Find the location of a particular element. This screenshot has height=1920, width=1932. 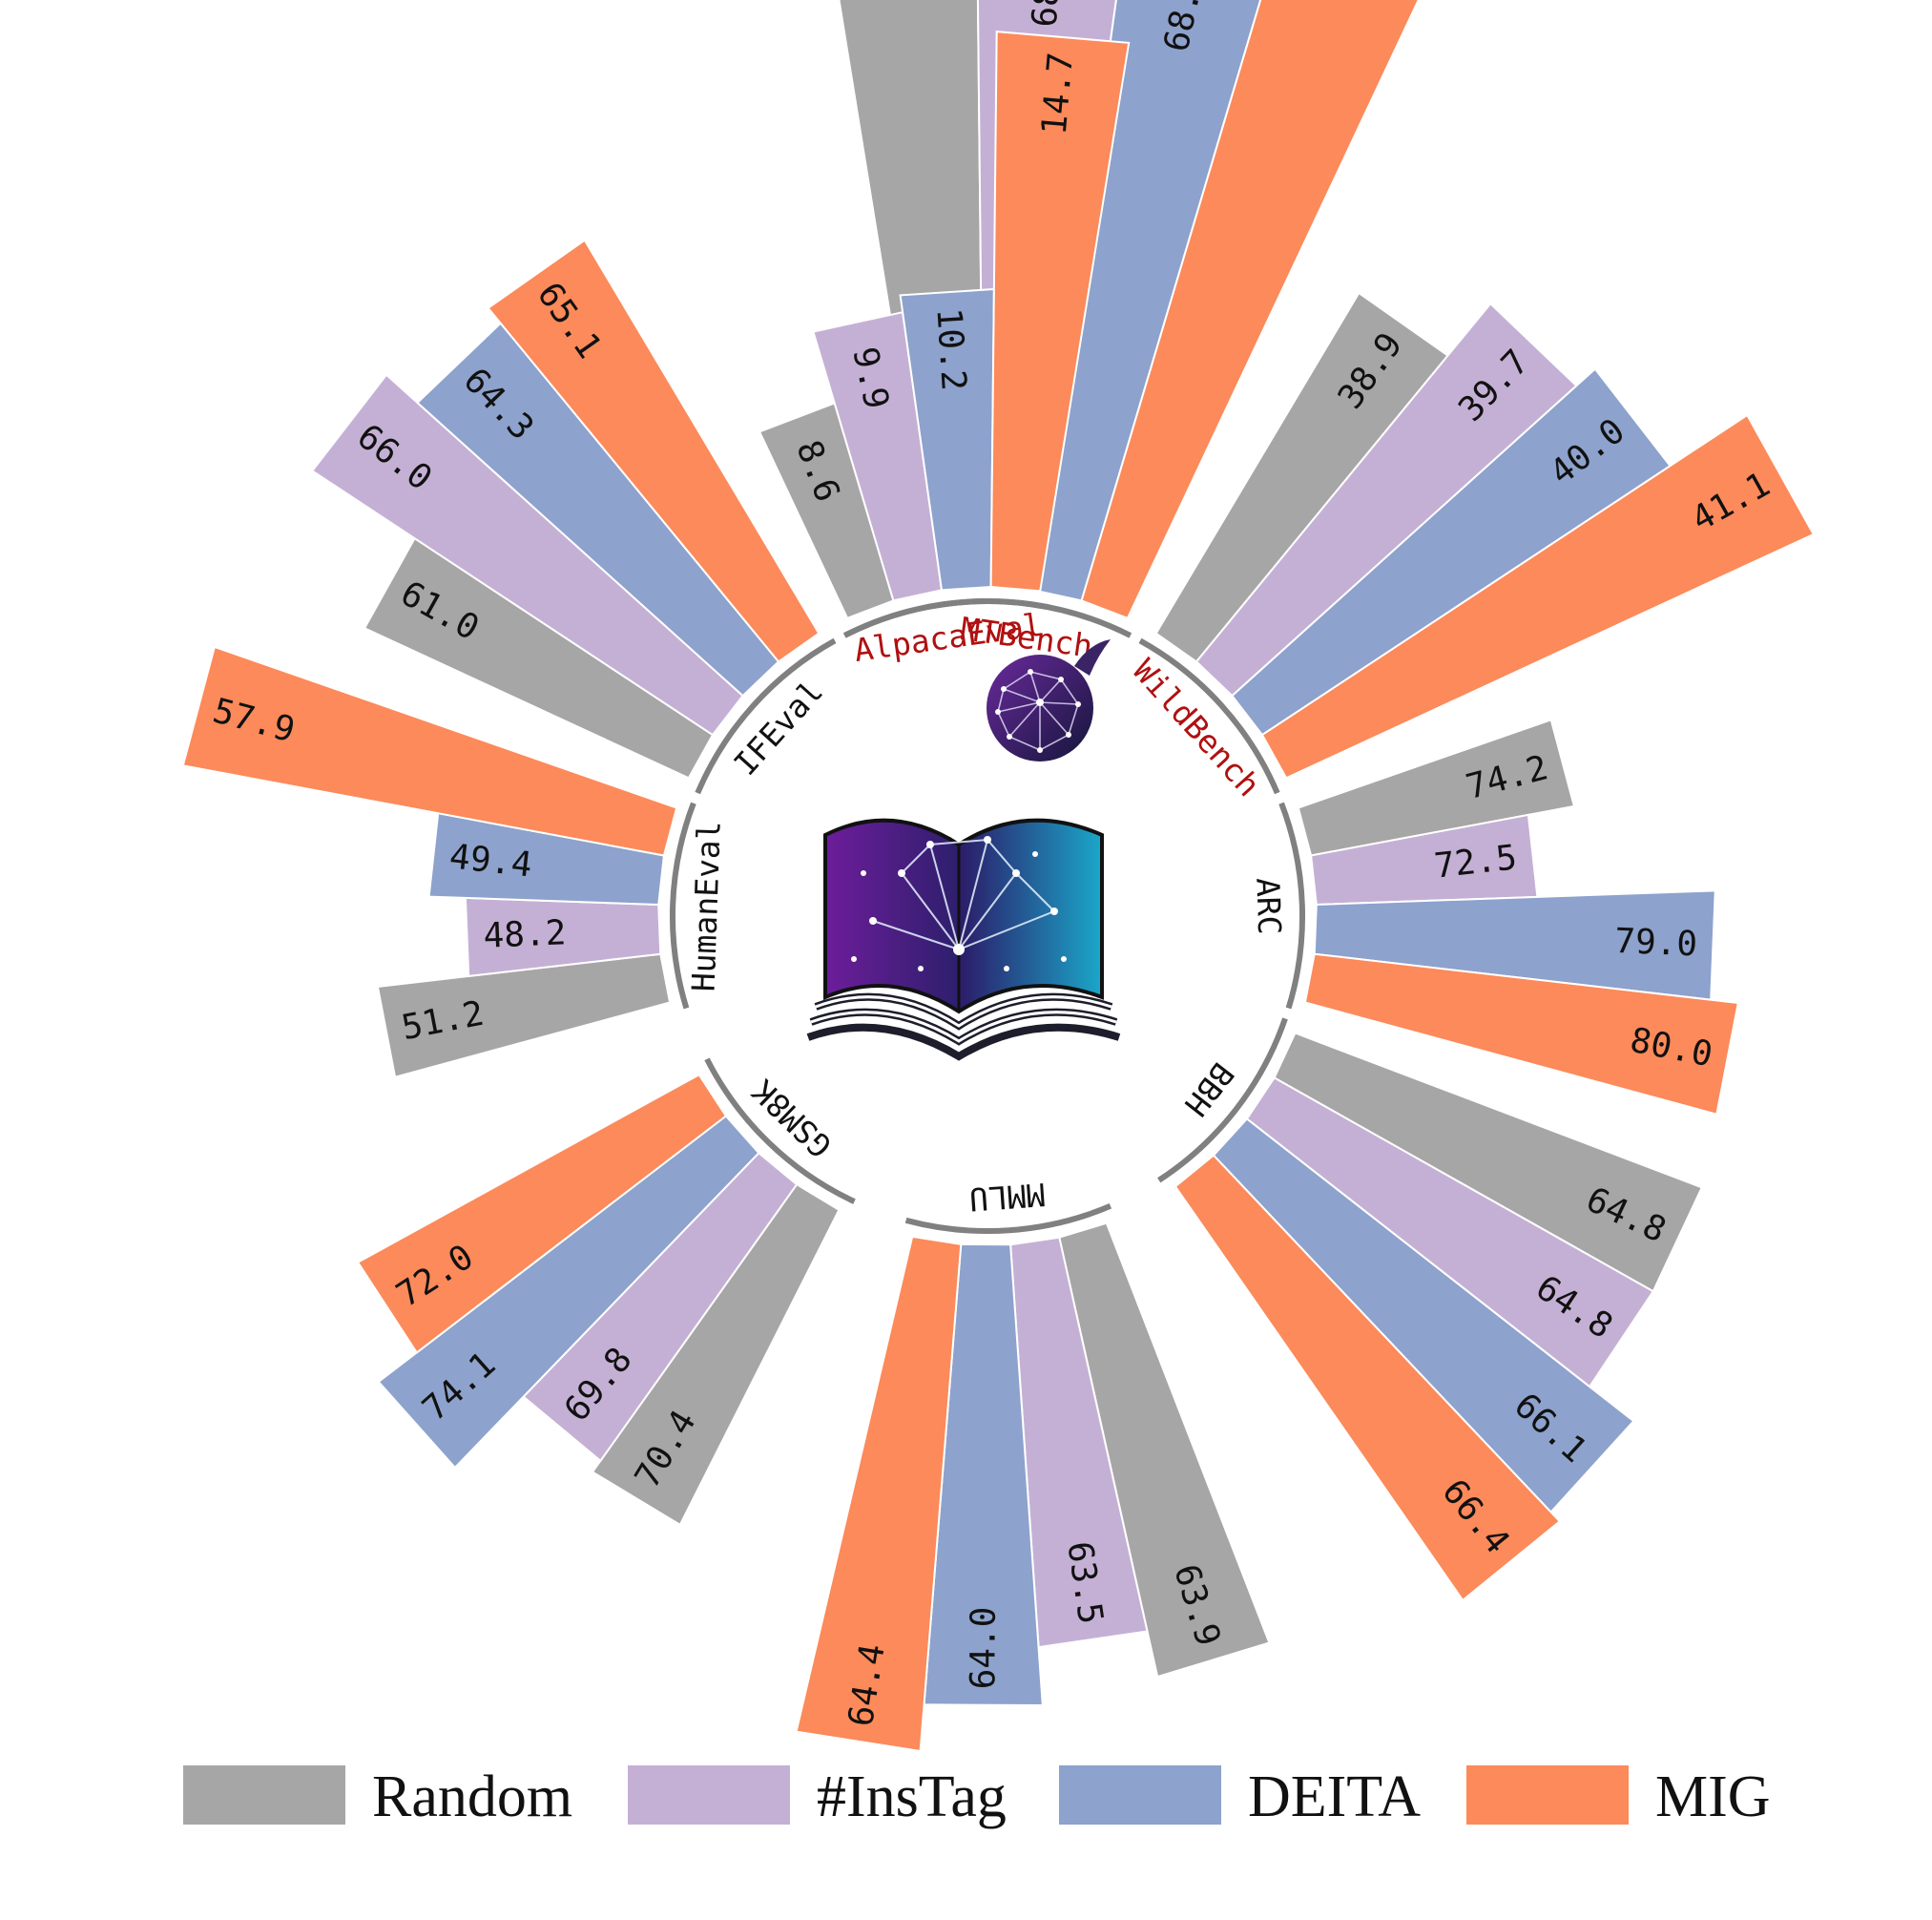

bar-ifeval-mig is located at coordinates (654, 451).